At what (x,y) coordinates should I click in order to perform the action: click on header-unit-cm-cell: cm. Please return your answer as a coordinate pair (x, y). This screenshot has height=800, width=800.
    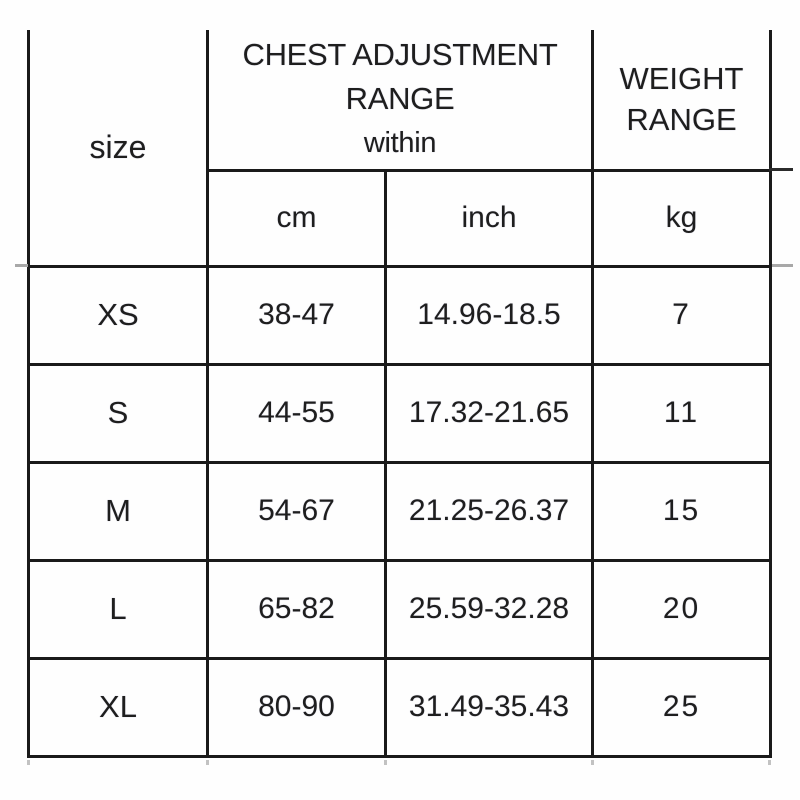
    Looking at the image, I should click on (296, 218).